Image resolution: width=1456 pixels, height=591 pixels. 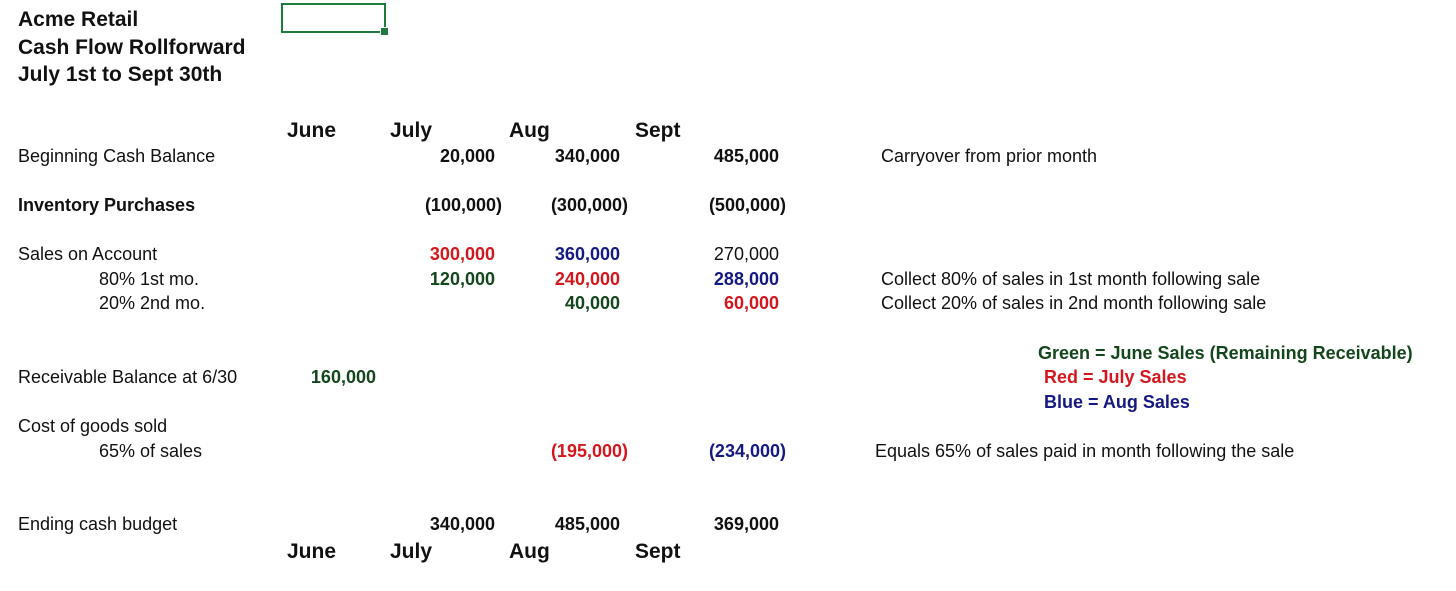 What do you see at coordinates (335, 19) in the screenshot?
I see `selected-cell` at bounding box center [335, 19].